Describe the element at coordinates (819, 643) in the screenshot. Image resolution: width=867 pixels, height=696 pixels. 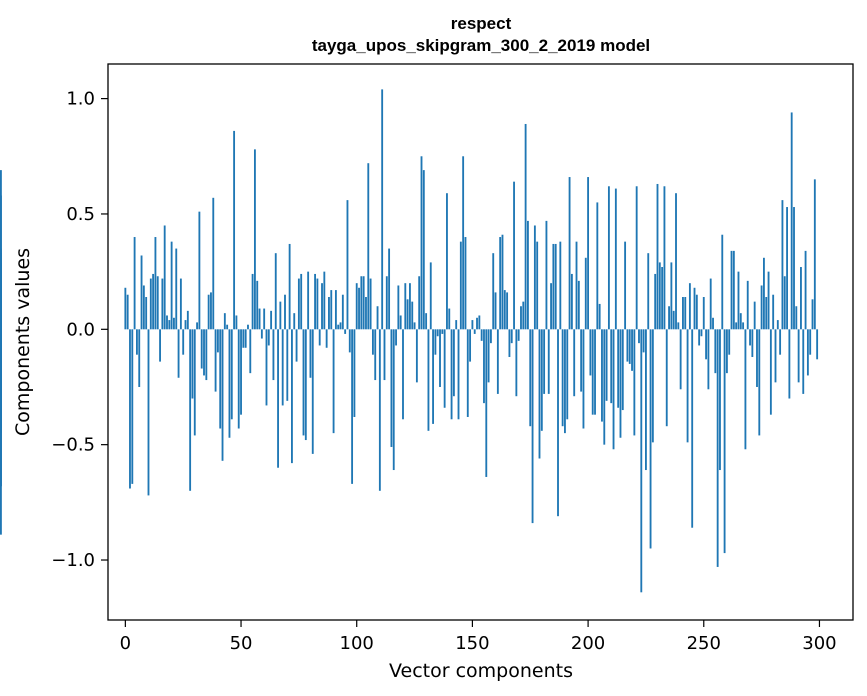
I see `x-tick-label-300: 300` at that location.